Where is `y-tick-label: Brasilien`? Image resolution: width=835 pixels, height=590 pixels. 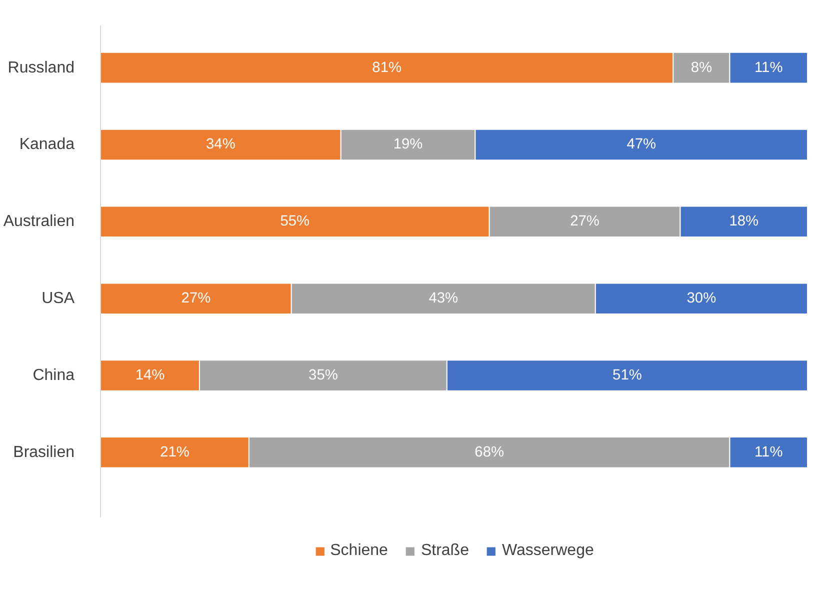 y-tick-label: Brasilien is located at coordinates (43, 452).